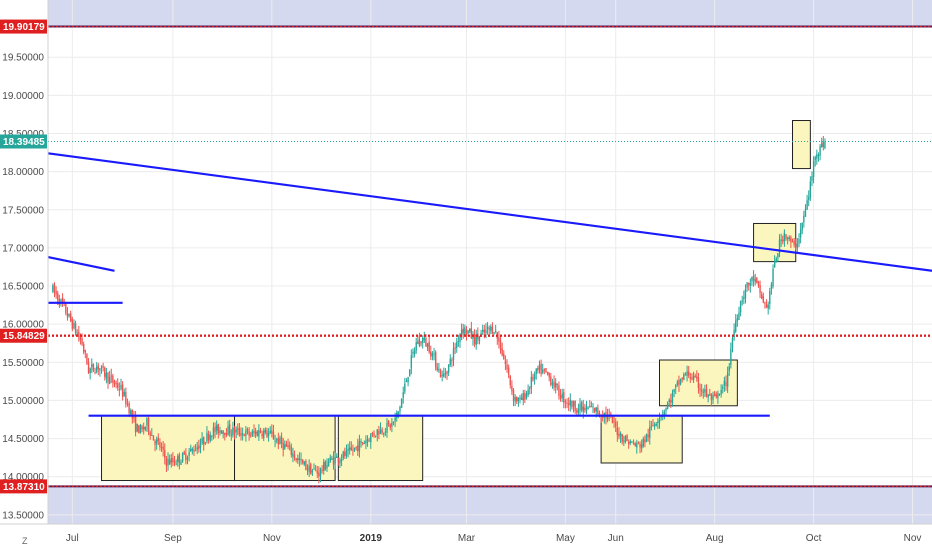  Describe the element at coordinates (173, 538) in the screenshot. I see `time-tick-label: Sep` at that location.